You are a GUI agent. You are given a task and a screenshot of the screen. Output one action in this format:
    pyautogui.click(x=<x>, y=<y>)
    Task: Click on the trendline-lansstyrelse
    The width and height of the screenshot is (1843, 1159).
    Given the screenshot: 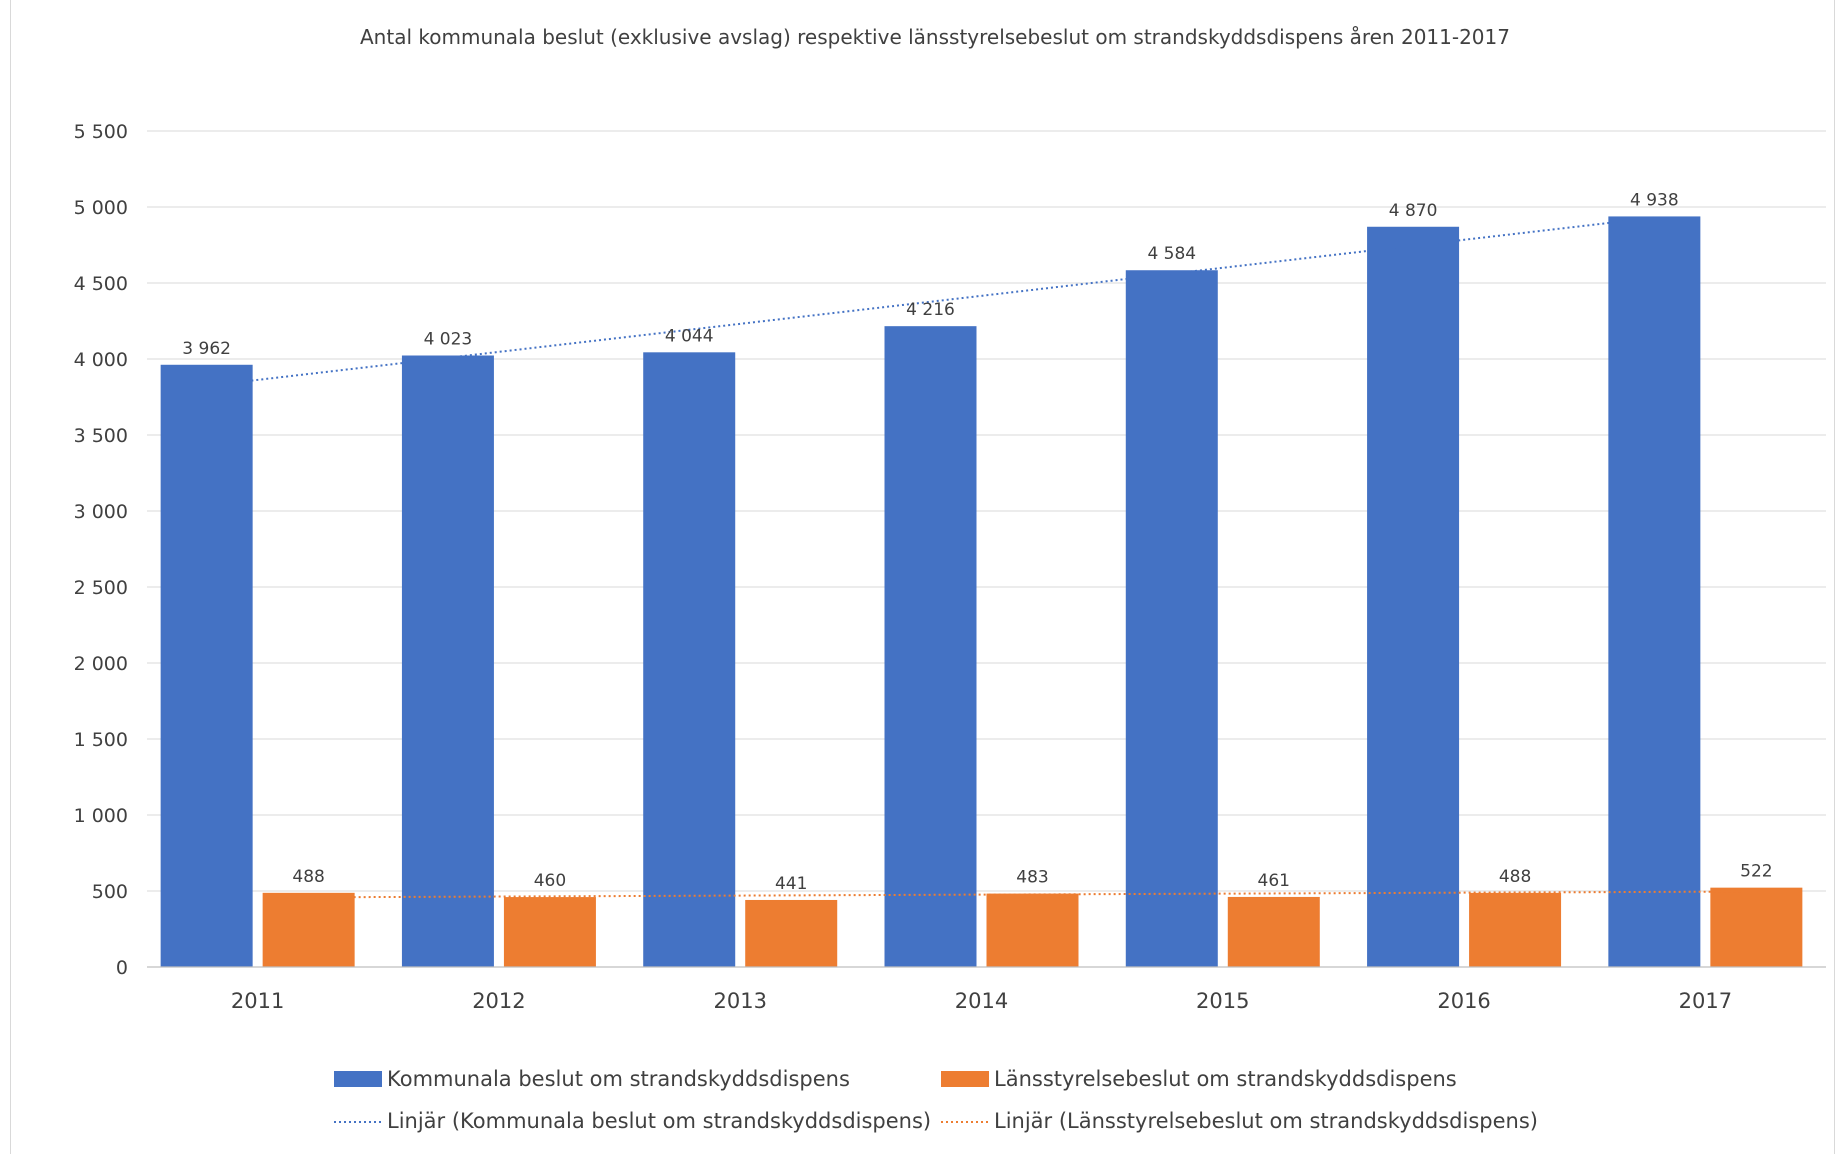 What is the action you would take?
    pyautogui.click(x=1032, y=894)
    